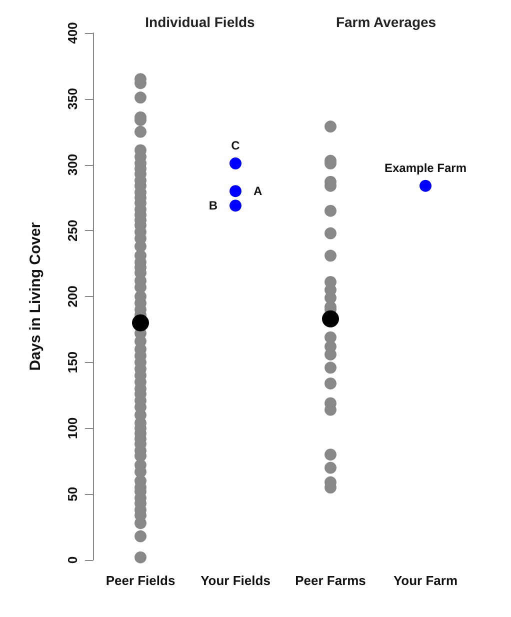  I want to click on y-tick-label: 300, so click(72, 165).